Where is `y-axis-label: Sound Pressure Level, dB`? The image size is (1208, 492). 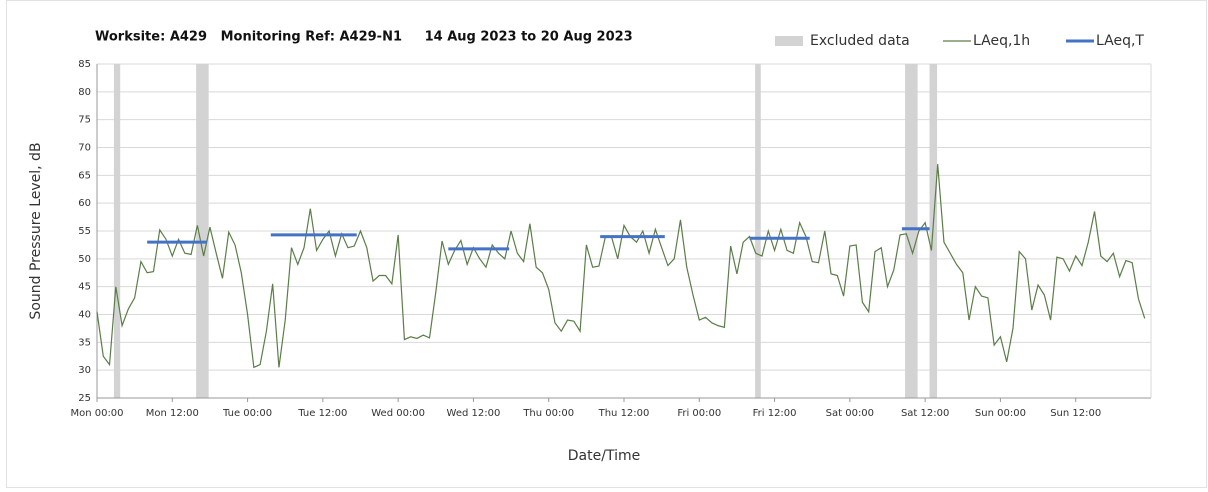
y-axis-label: Sound Pressure Level, dB is located at coordinates (36, 230).